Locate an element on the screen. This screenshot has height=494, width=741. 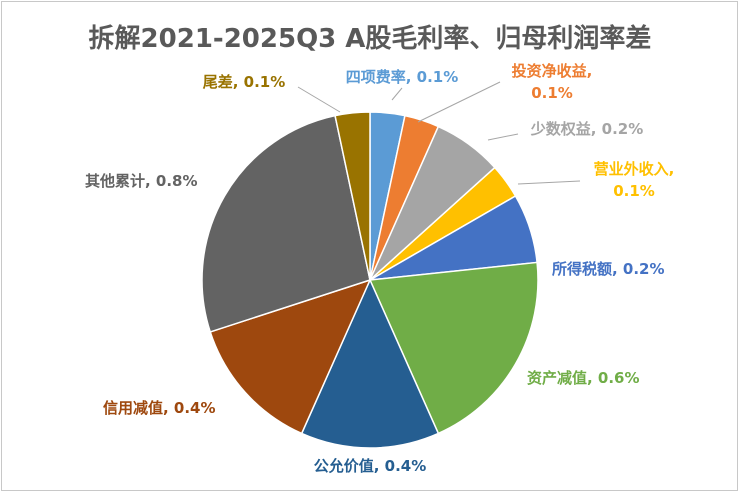
slice-label-3: 少数权益, 0.2% is located at coordinates (587, 129).